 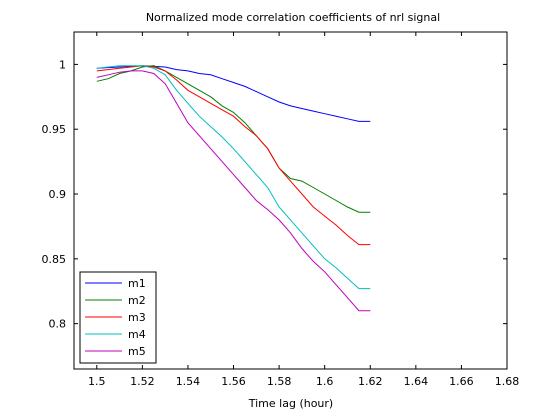 I want to click on x-tick-label: 1.56, so click(x=233, y=381).